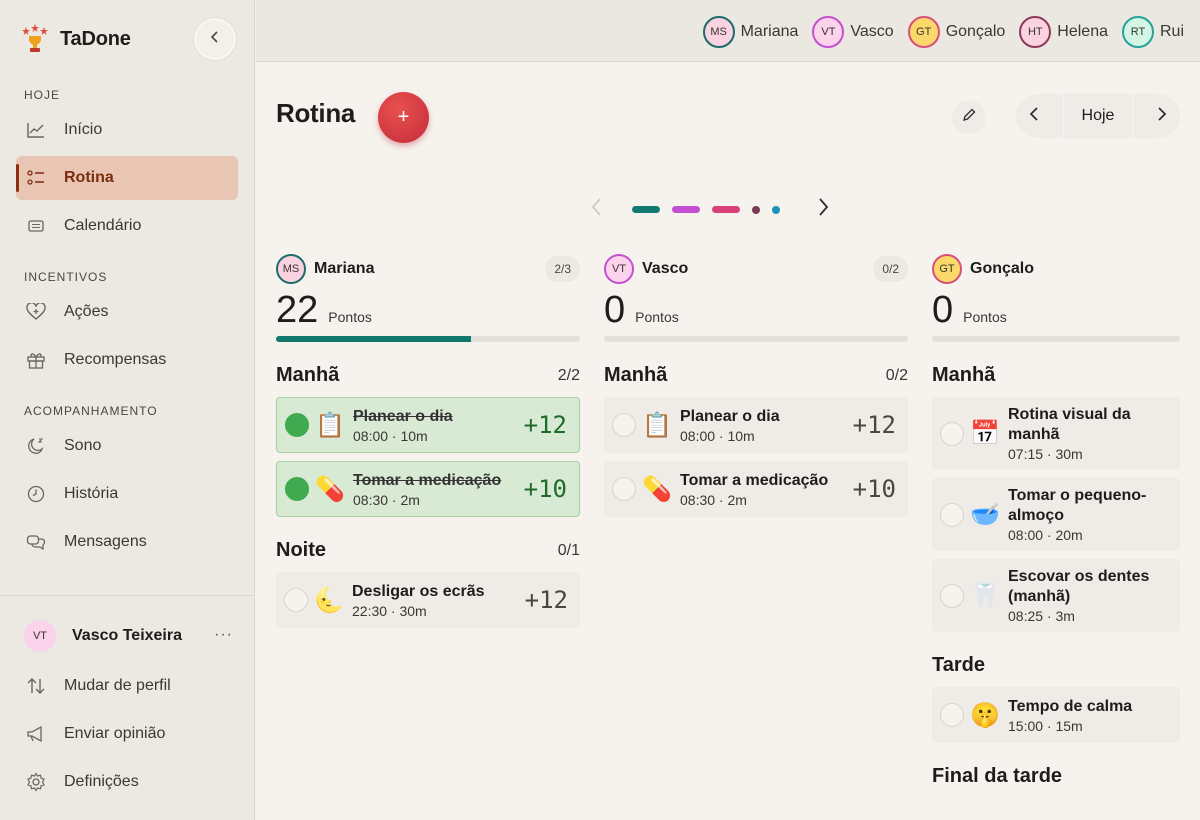  Describe the element at coordinates (657, 425) in the screenshot. I see `task-emoji-icon: 📋` at that location.